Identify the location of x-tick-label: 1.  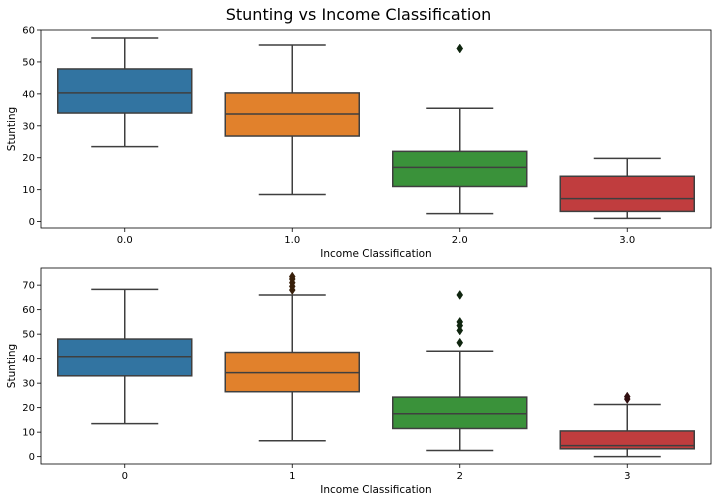
(292, 476).